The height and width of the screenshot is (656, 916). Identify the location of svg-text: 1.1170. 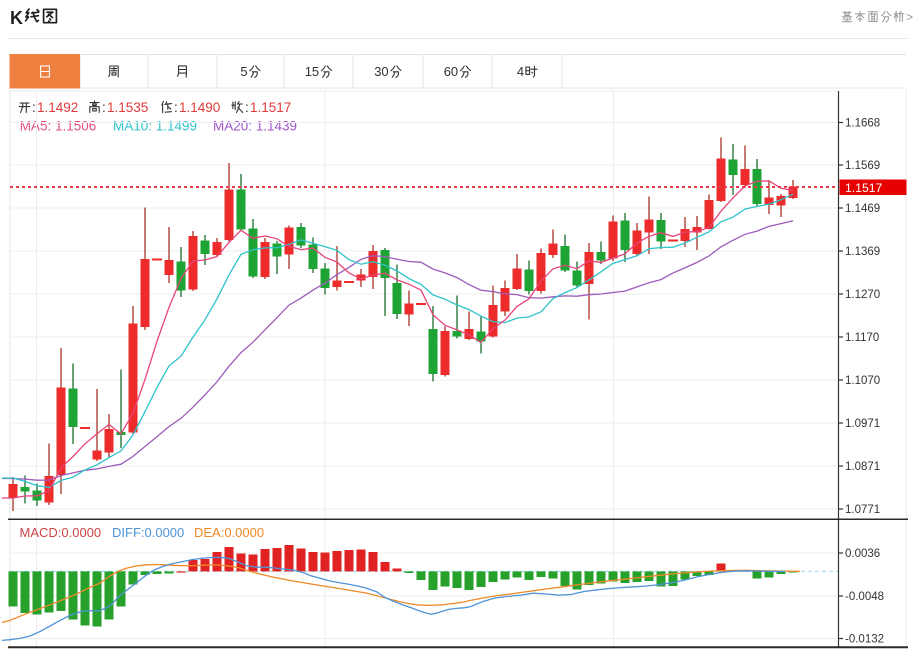
(862, 338).